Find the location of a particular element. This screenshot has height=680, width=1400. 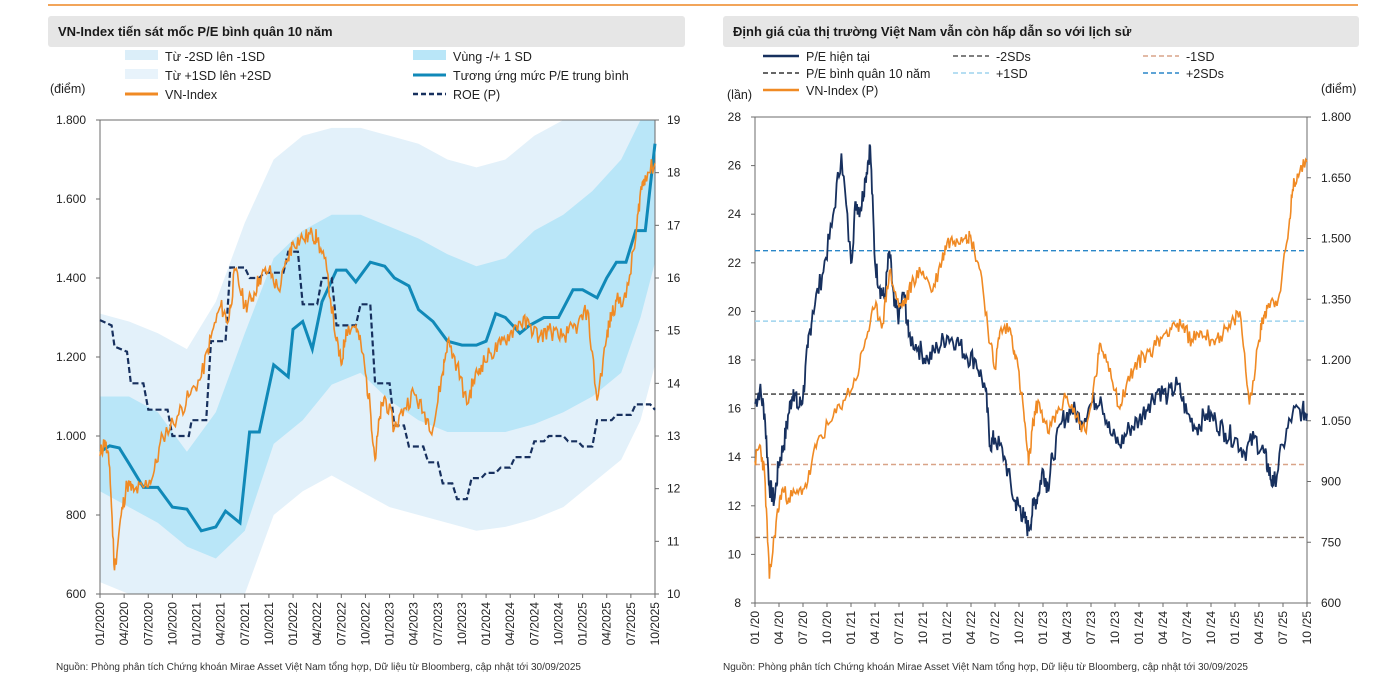

left-axis-tick-label: 24 is located at coordinates (735, 214).